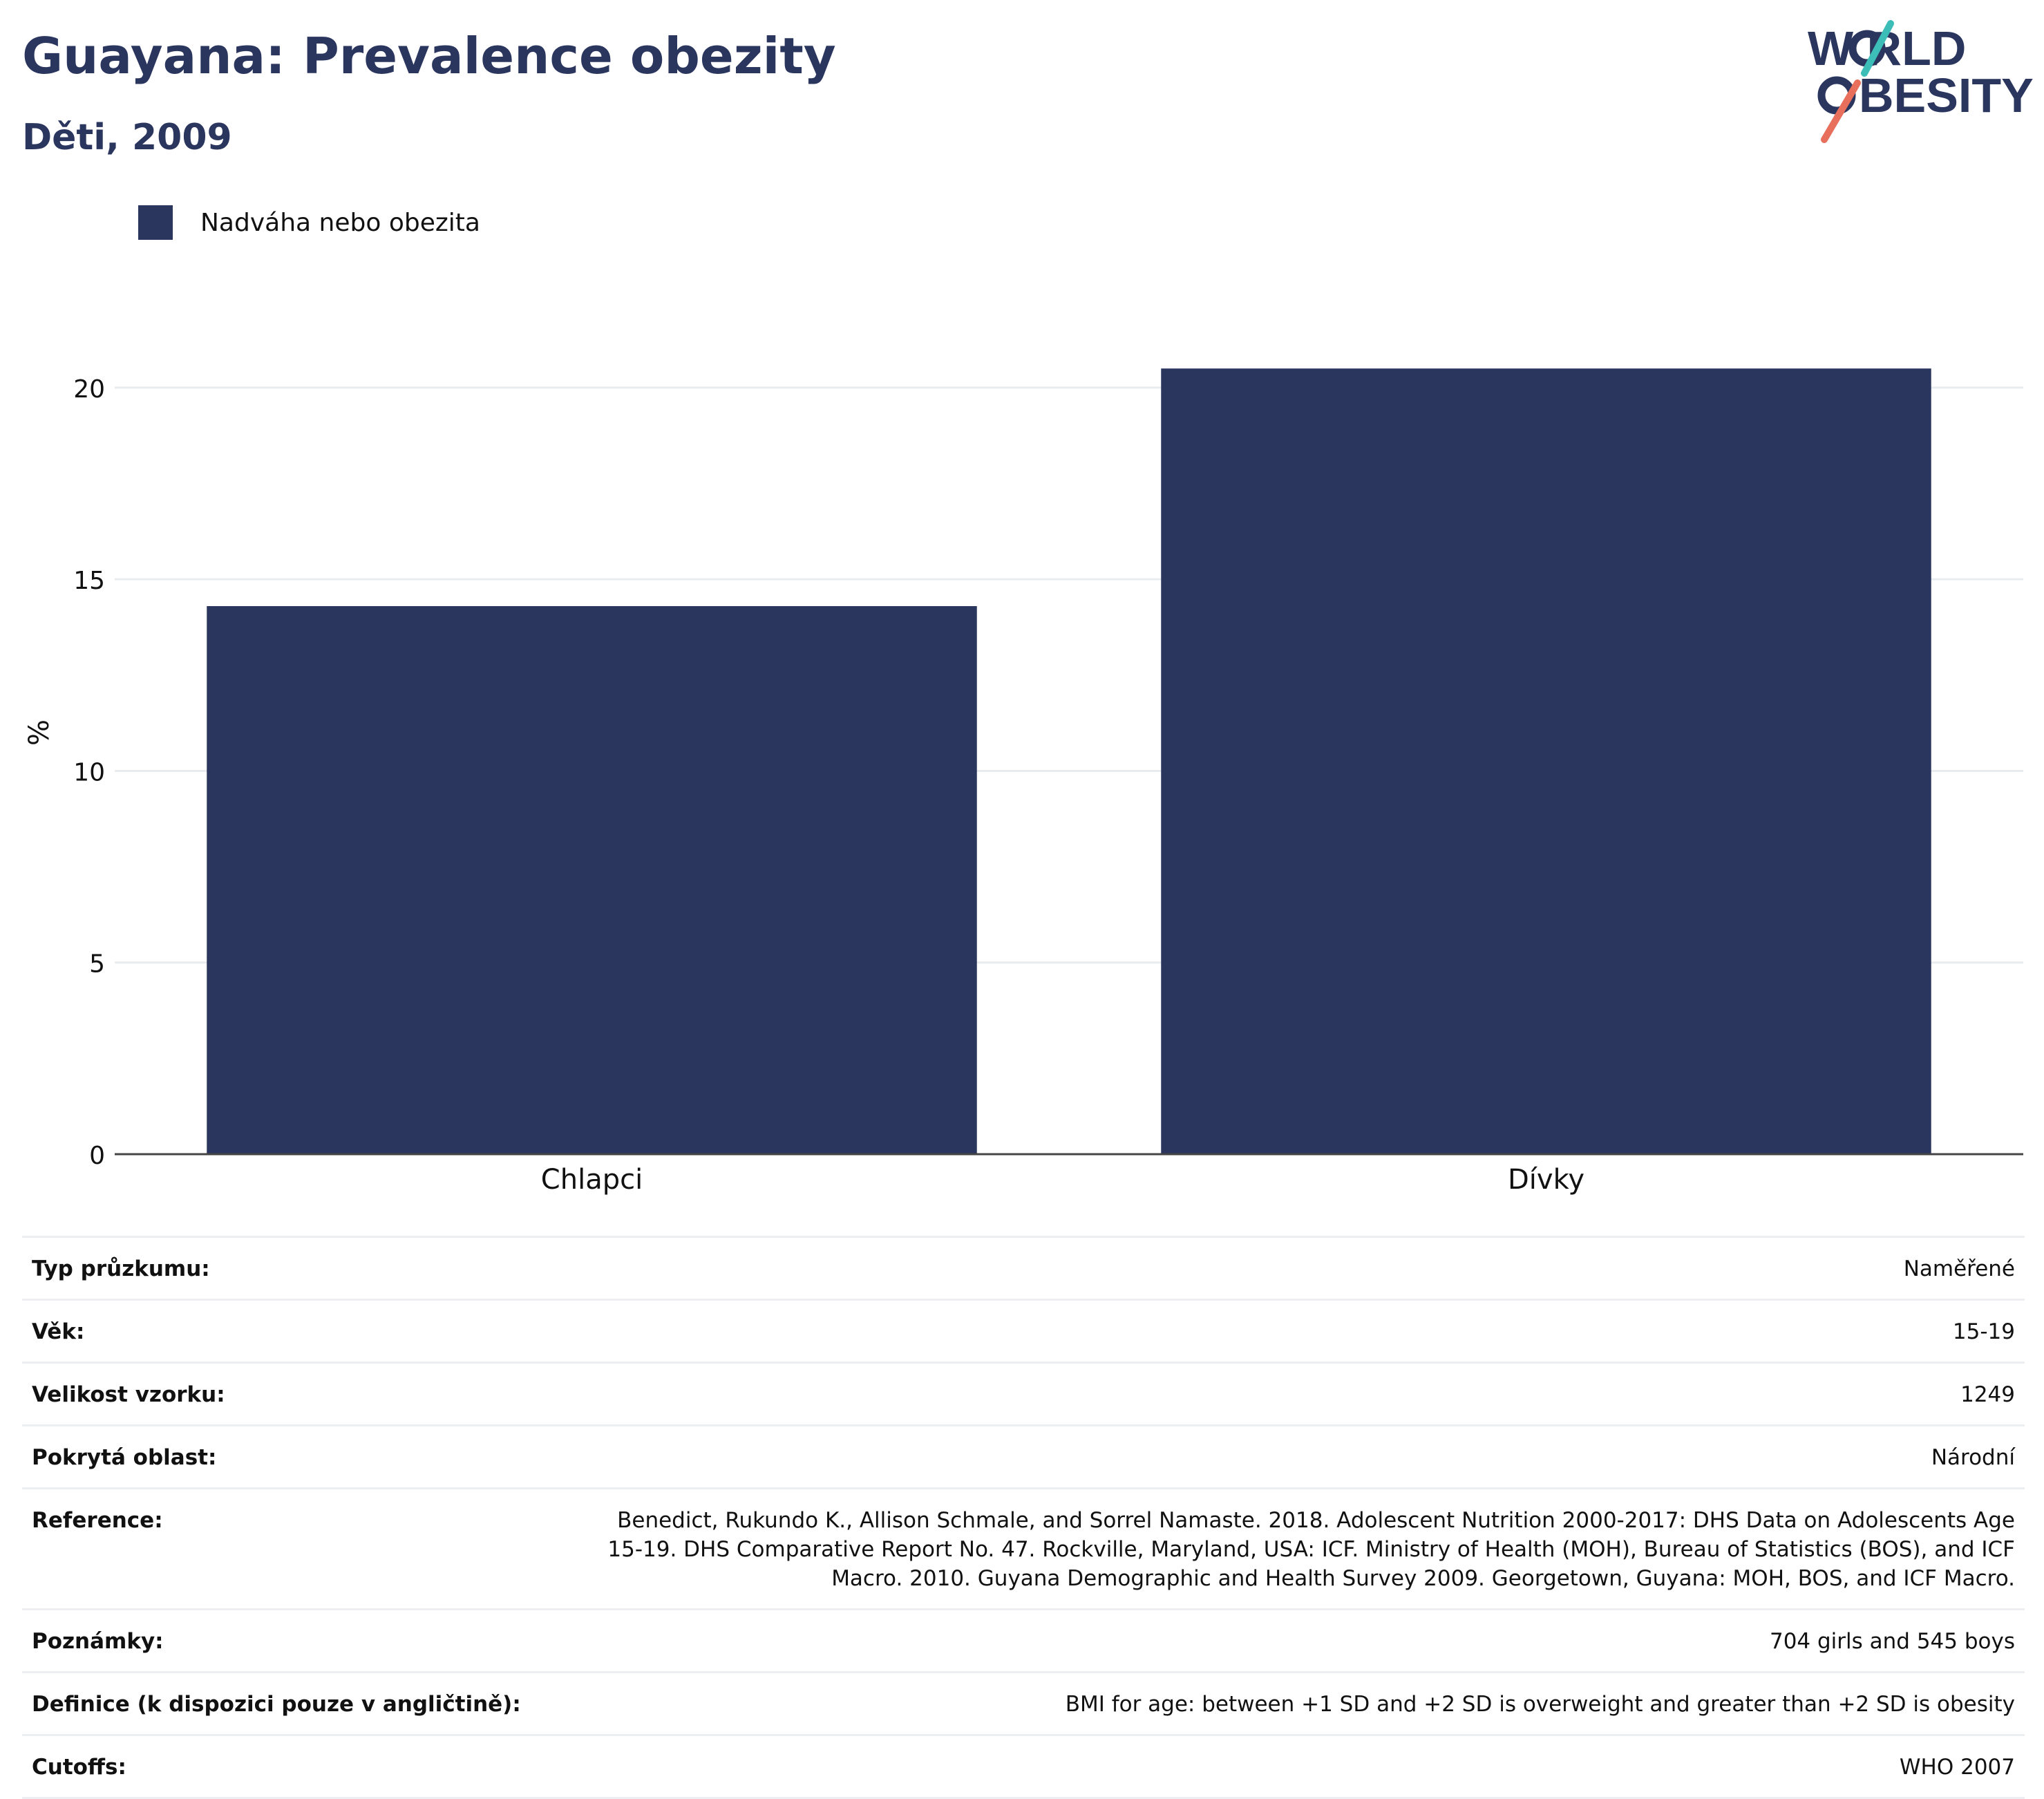  I want to click on y-tick-label: 5, so click(97, 964).